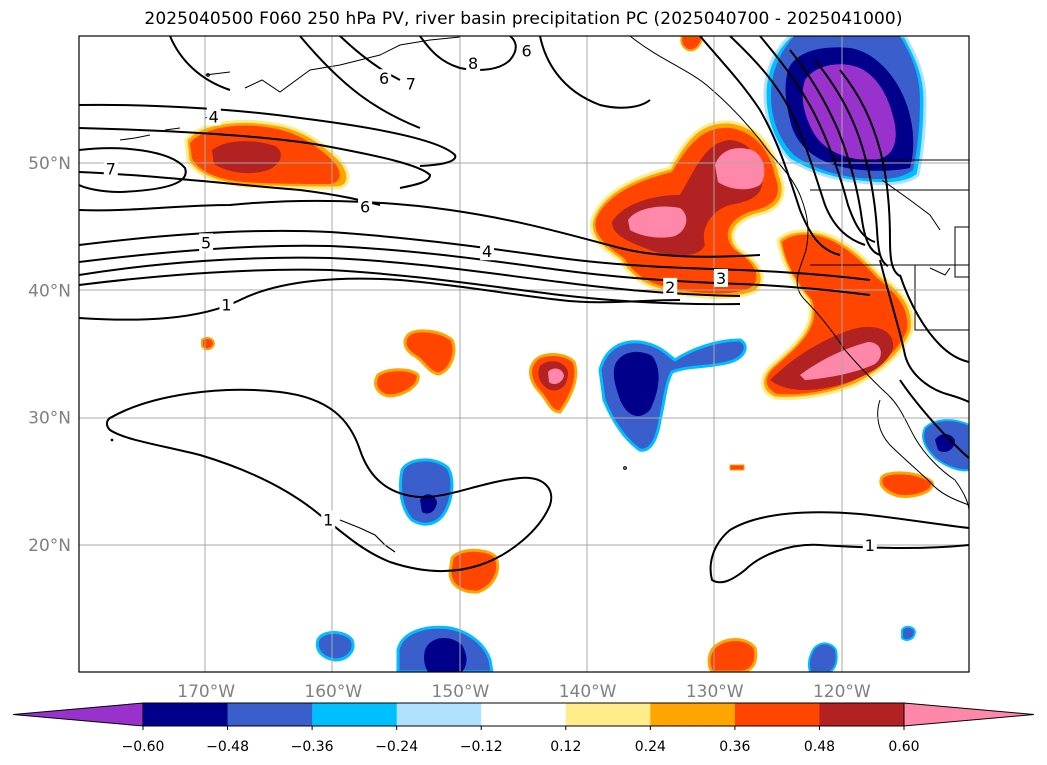 The width and height of the screenshot is (1047, 765). I want to click on colorbar-tick-label: 0.24, so click(650, 747).